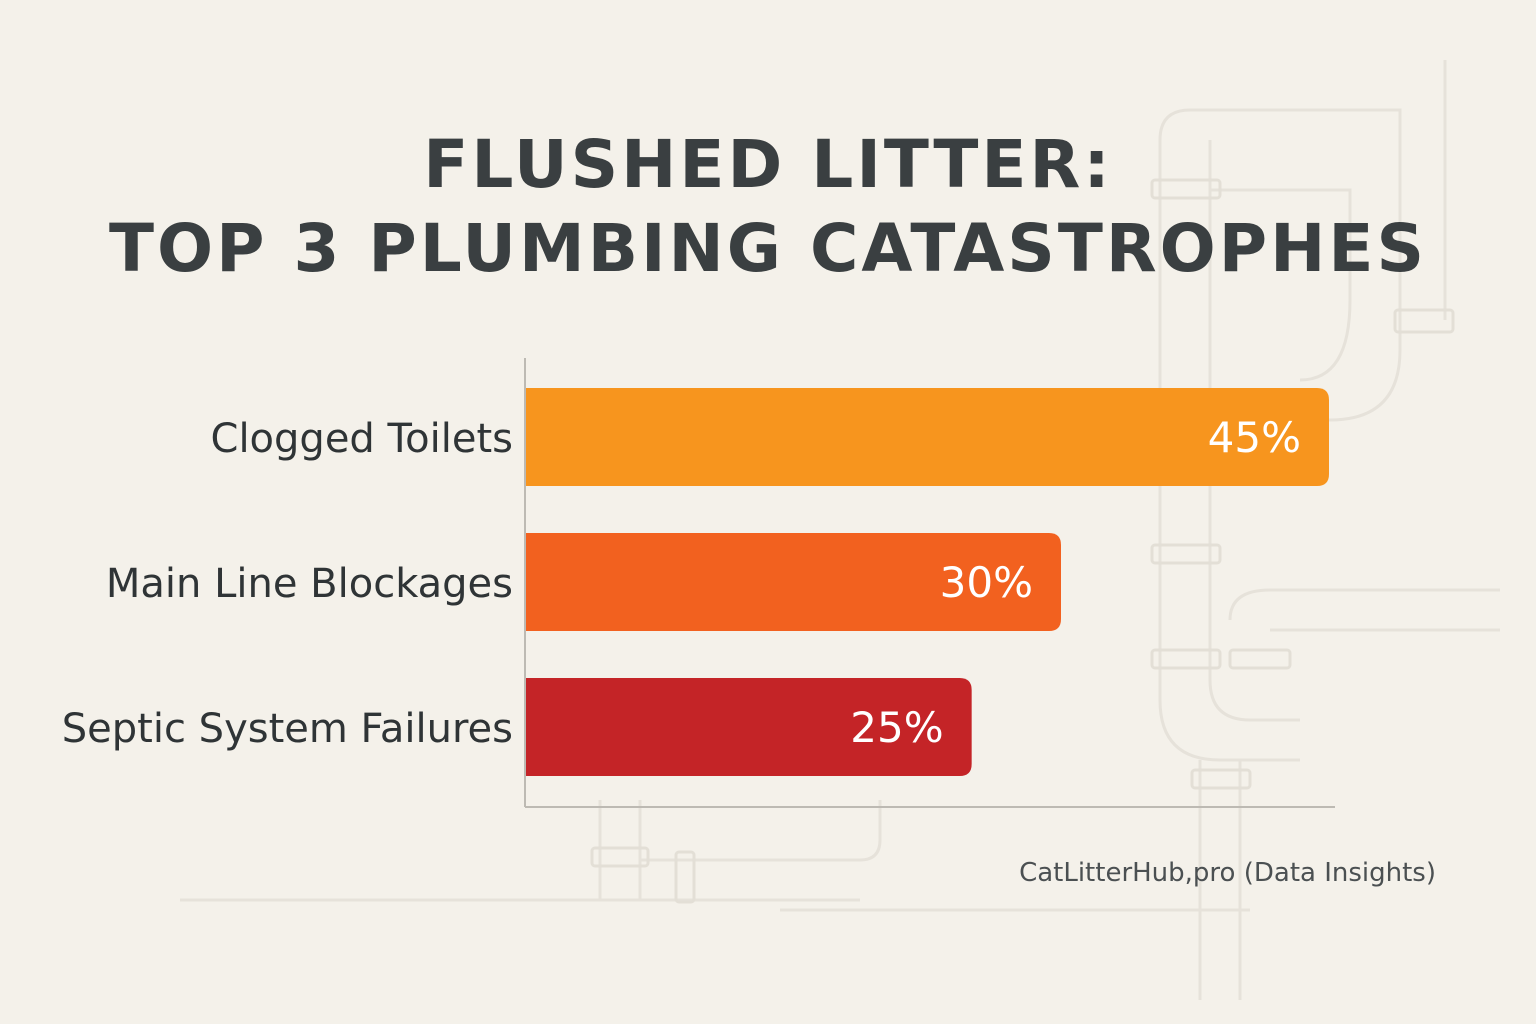  Describe the element at coordinates (362, 439) in the screenshot. I see `category-label-1: Clogged Toilets` at that location.